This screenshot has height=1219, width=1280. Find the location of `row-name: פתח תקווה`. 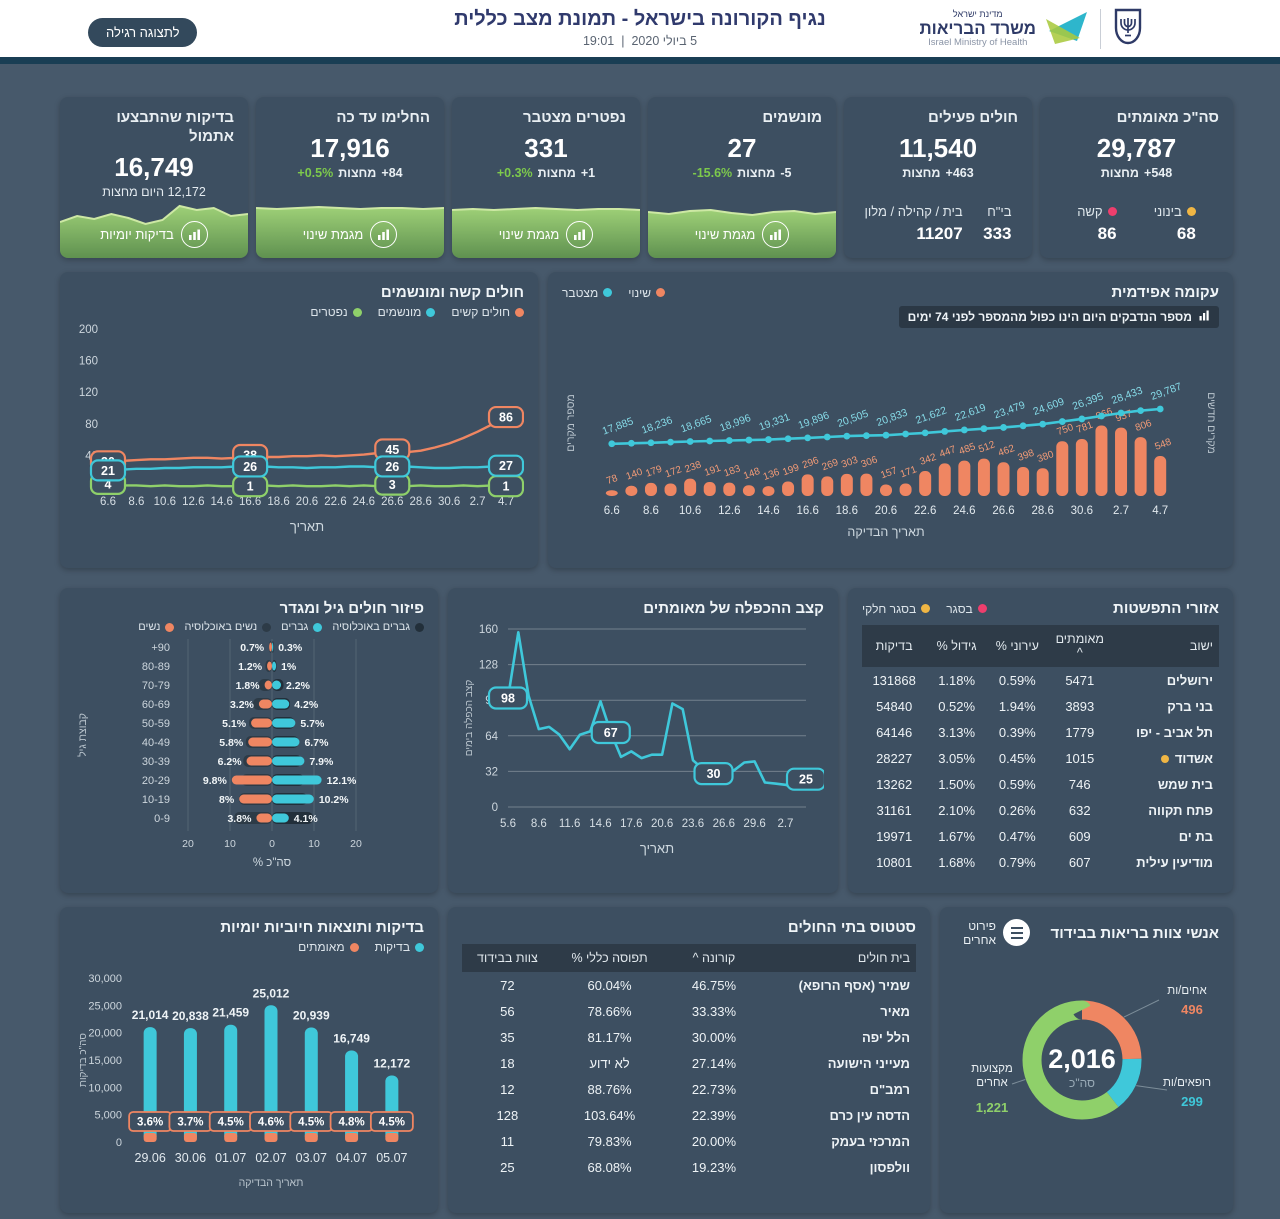

row-name: פתח תקווה is located at coordinates (1180, 810).